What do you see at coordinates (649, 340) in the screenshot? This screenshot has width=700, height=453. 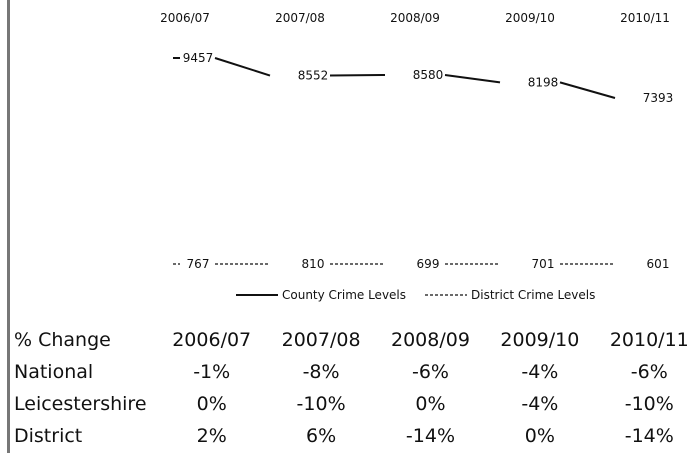 I see `table-column-header: 2010/11` at bounding box center [649, 340].